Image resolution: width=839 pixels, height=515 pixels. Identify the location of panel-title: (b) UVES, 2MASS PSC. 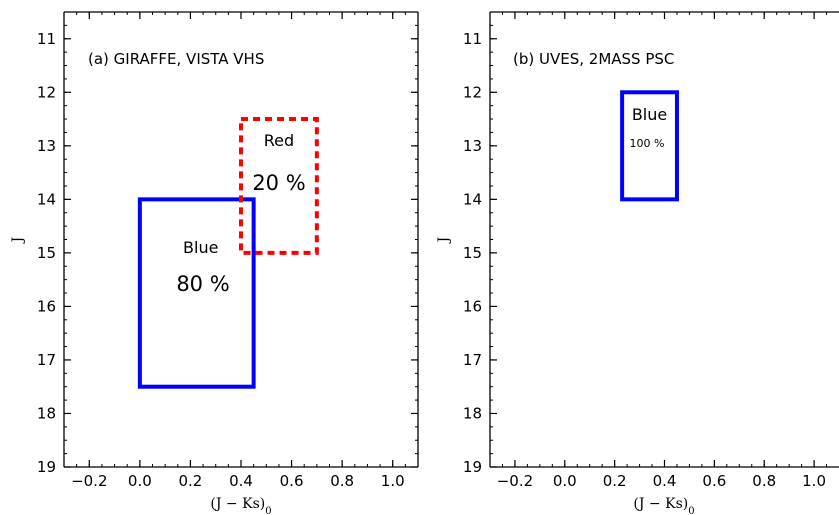
(593, 59).